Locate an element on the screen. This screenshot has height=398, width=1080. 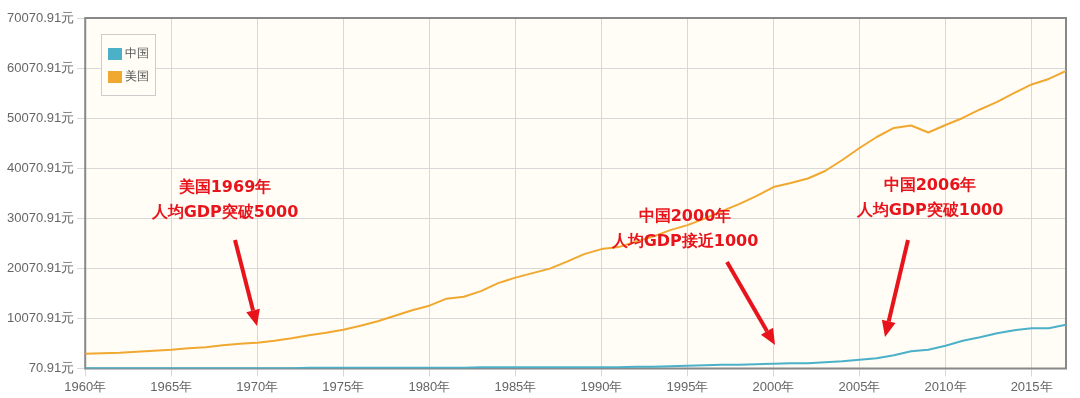
y-tick-label: 70.91元 is located at coordinates (51, 367).